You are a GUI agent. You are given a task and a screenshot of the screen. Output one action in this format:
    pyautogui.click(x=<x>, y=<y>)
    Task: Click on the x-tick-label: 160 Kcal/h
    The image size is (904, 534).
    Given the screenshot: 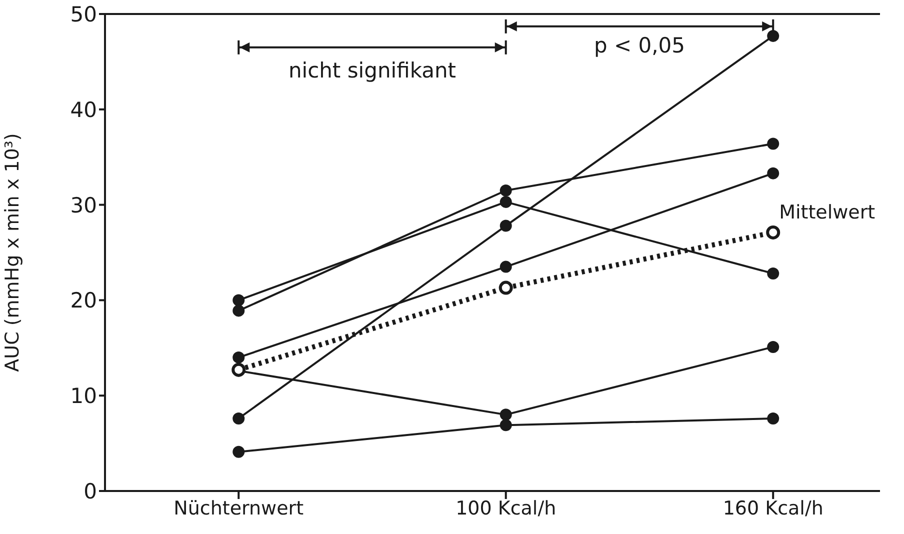 What is the action you would take?
    pyautogui.click(x=773, y=508)
    